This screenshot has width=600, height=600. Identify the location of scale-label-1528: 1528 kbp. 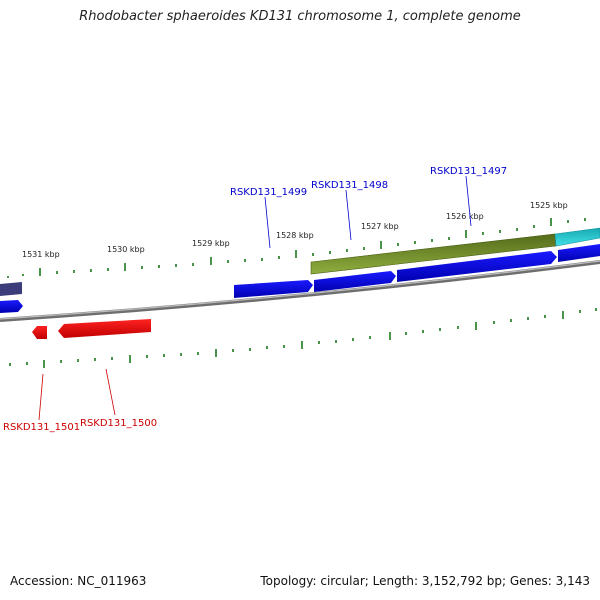
(295, 235).